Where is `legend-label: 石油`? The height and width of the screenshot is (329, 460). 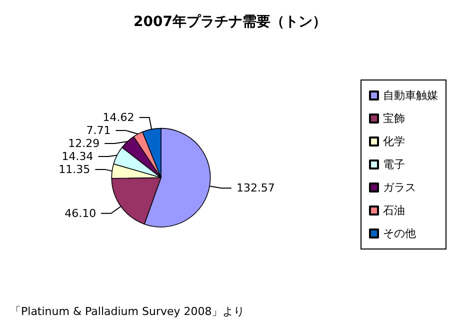
legend-label: 石油 is located at coordinates (394, 210).